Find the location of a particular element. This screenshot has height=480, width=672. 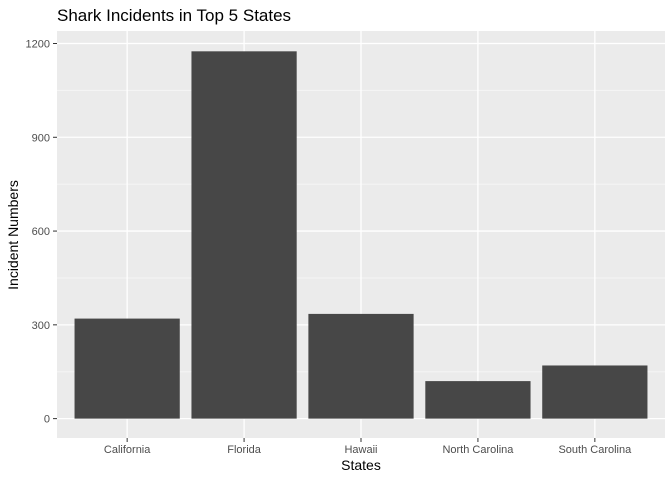

y-tick-label: 1200 is located at coordinates (38, 45).